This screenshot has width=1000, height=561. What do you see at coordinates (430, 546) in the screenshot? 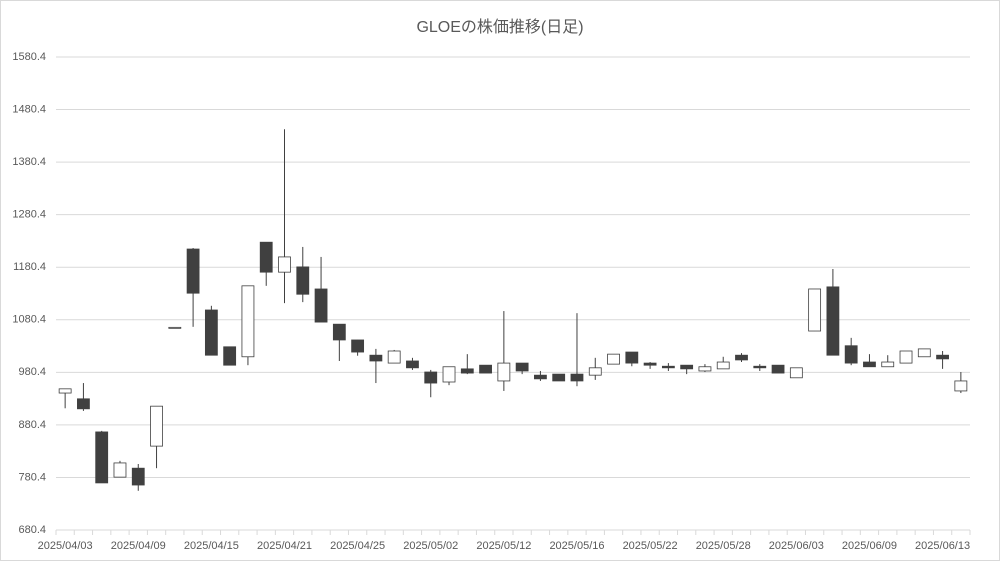
I see `x-tick-label: 2025/05/02` at bounding box center [430, 546].